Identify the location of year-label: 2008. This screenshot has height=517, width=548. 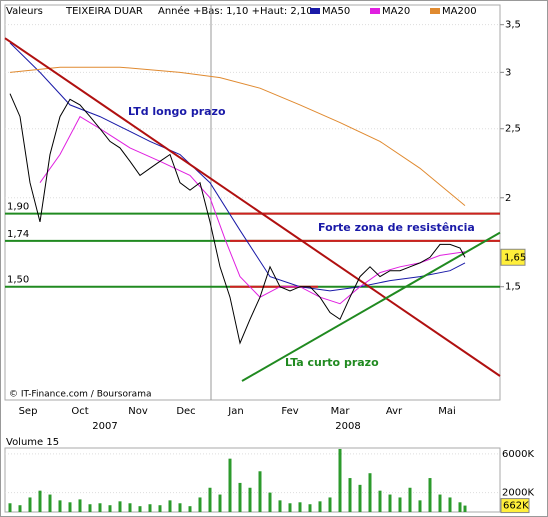
(347, 426).